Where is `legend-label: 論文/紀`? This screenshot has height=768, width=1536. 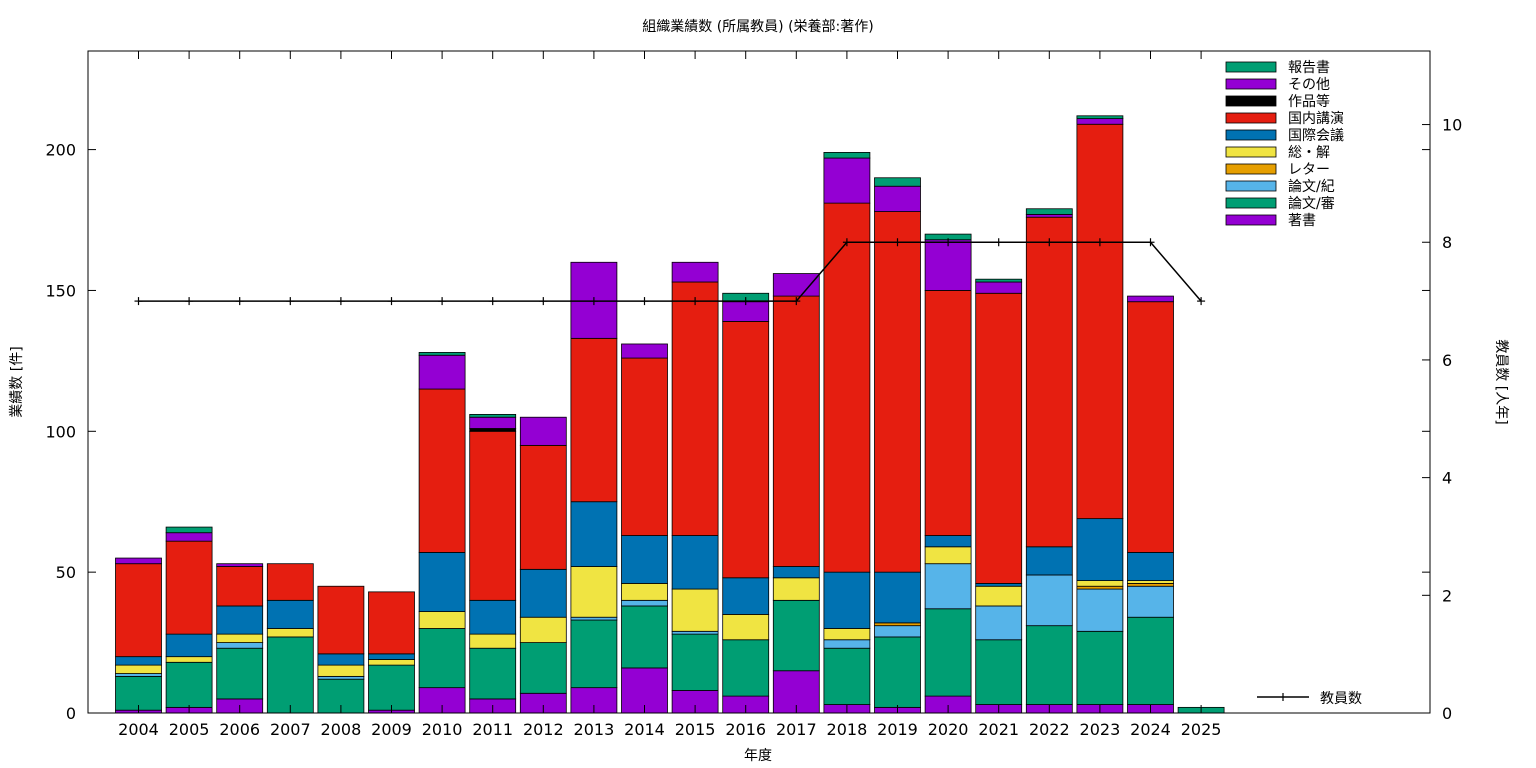 legend-label: 論文/紀 is located at coordinates (1311, 187).